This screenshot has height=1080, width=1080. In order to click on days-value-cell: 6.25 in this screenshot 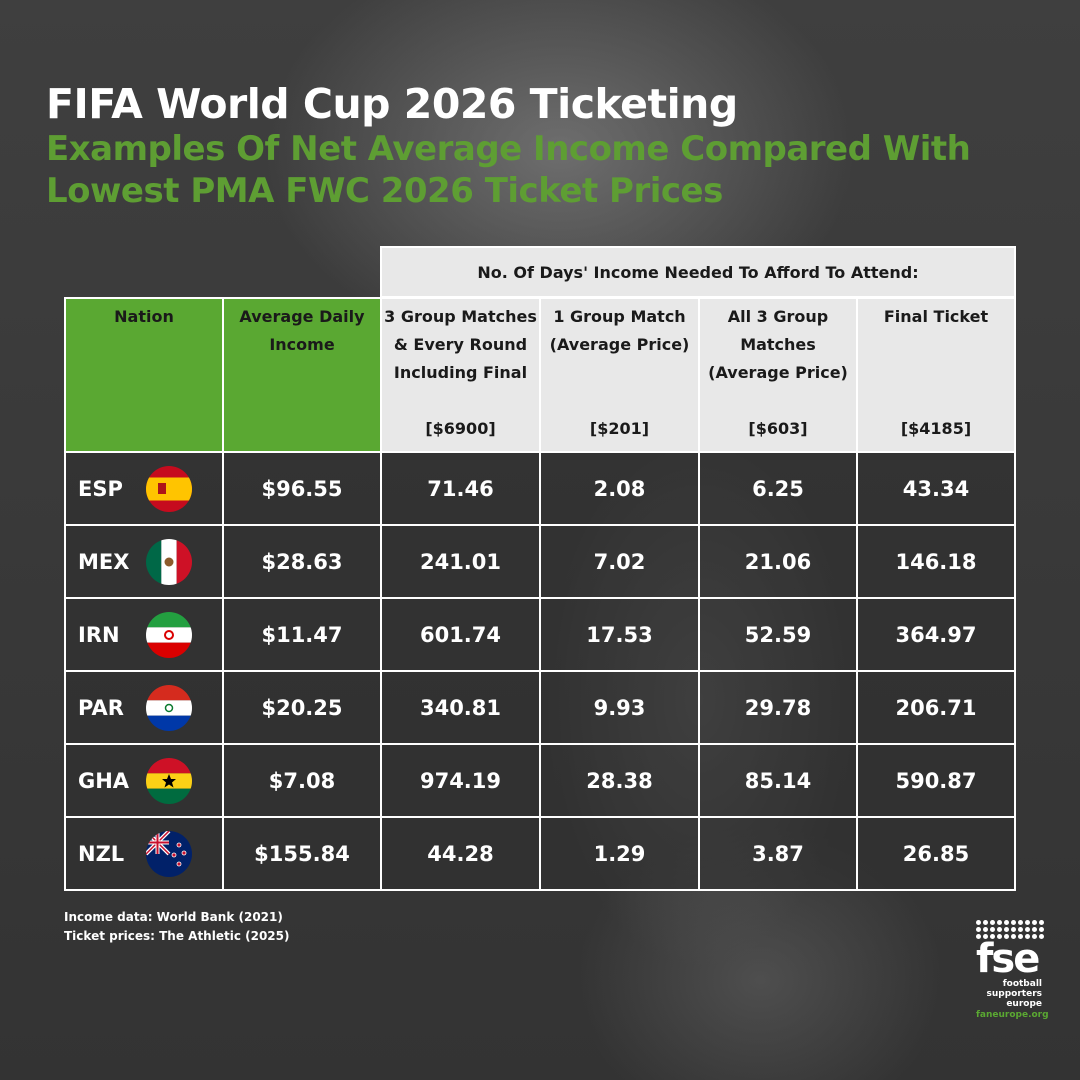, I will do `click(778, 488)`.